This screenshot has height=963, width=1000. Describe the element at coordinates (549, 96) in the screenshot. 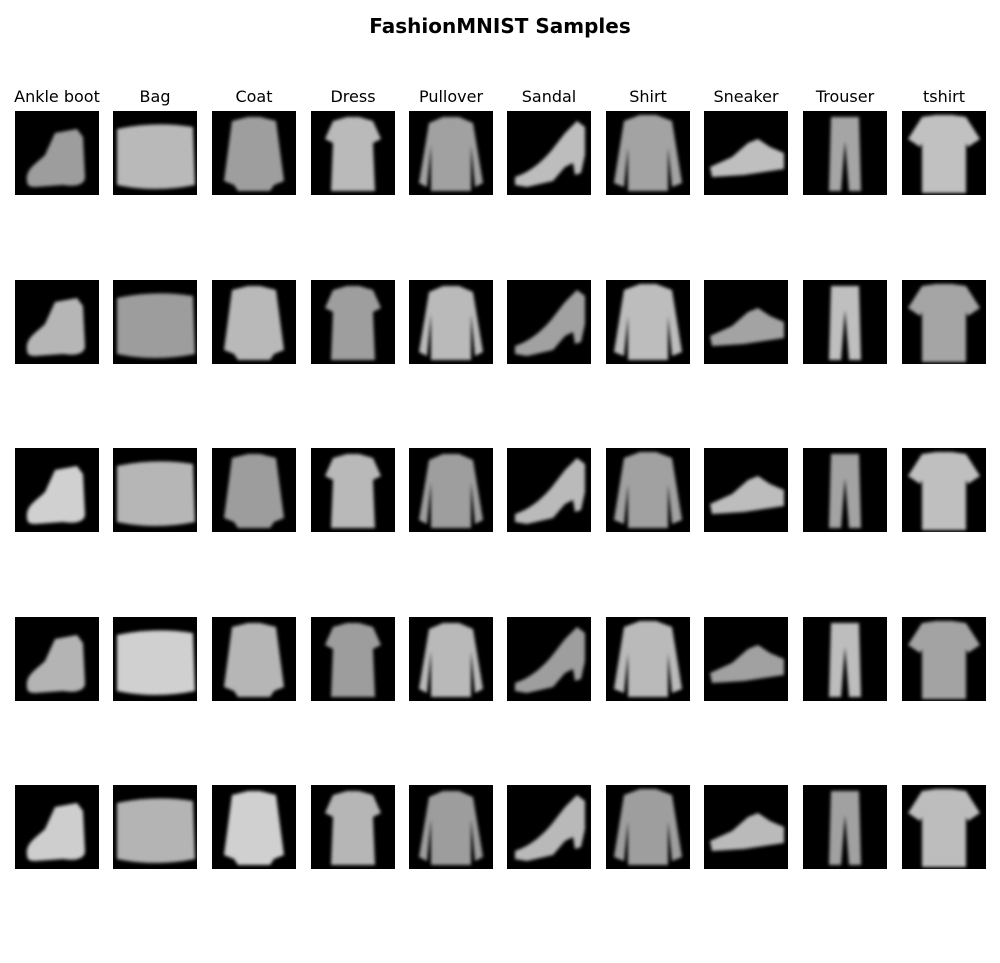

I see `column-label-sandal: Sandal` at that location.